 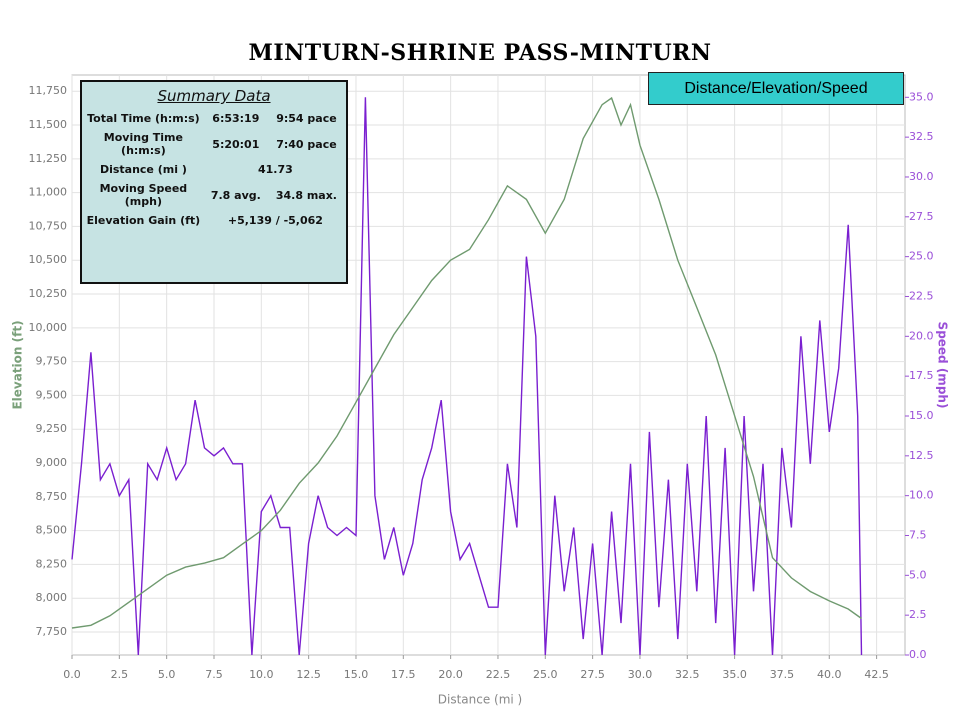 I want to click on x-tick-label: 35.0, so click(x=734, y=674).